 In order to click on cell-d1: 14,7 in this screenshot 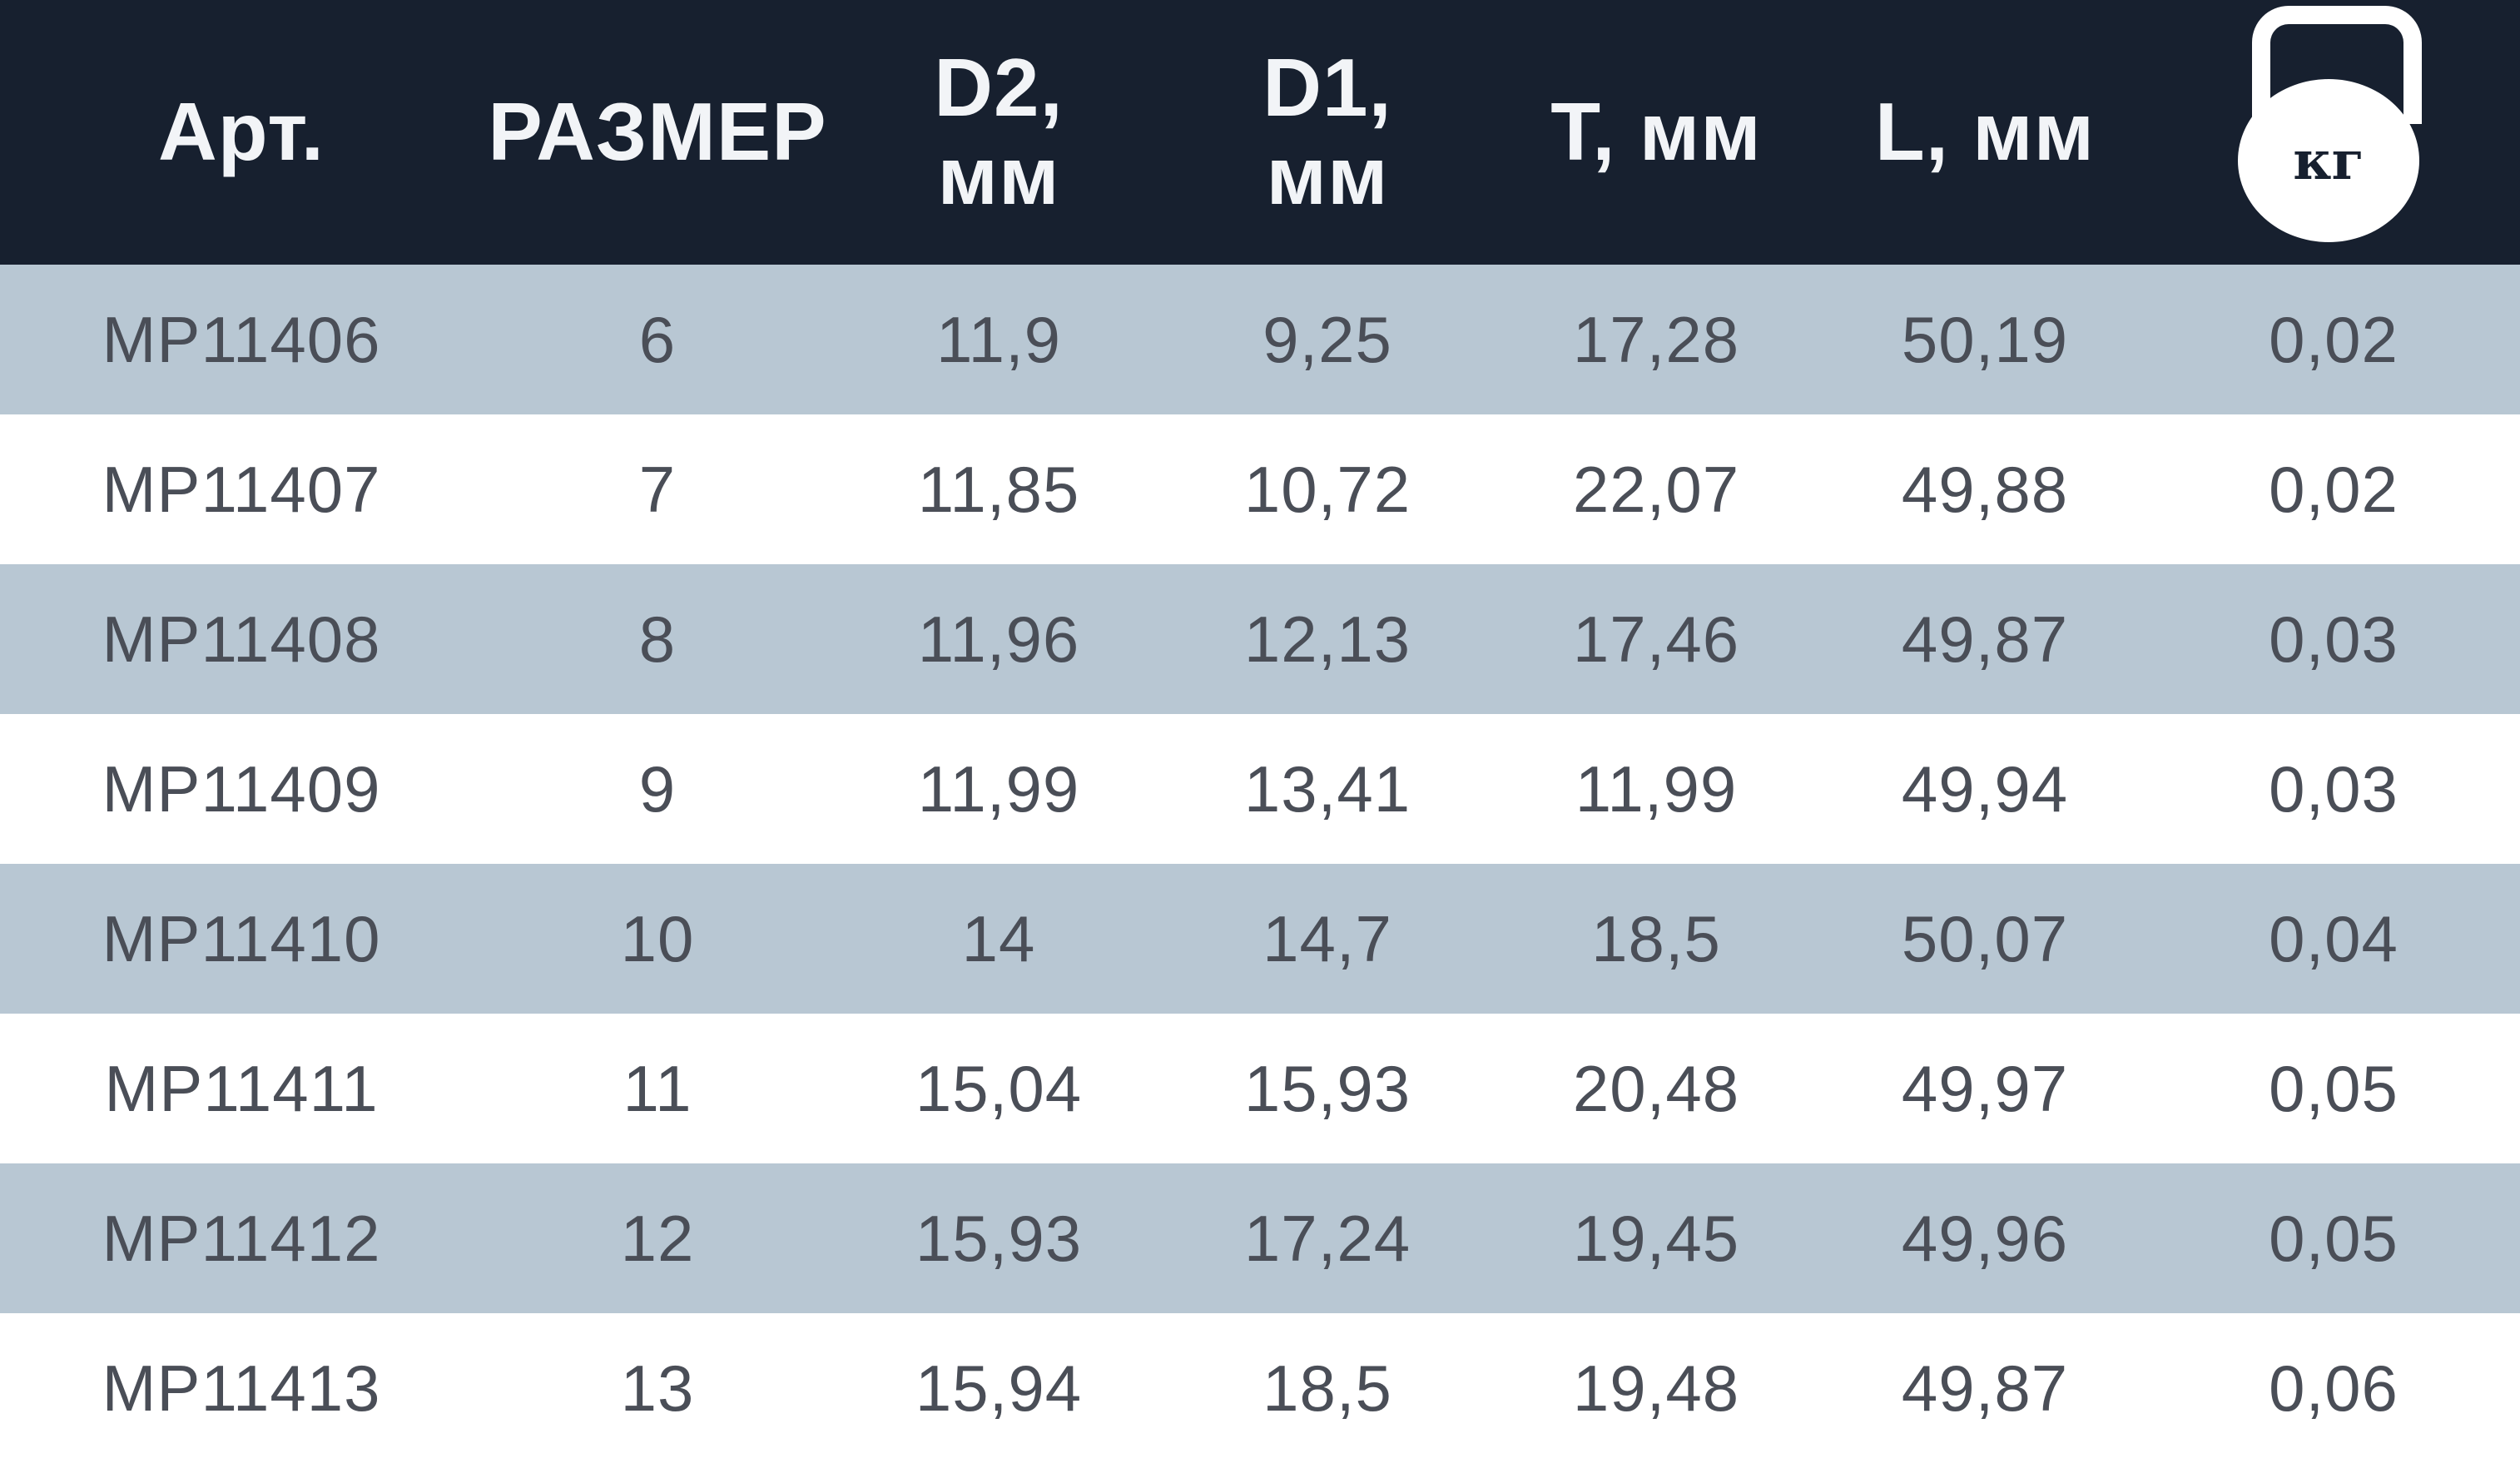, I will do `click(1327, 938)`.